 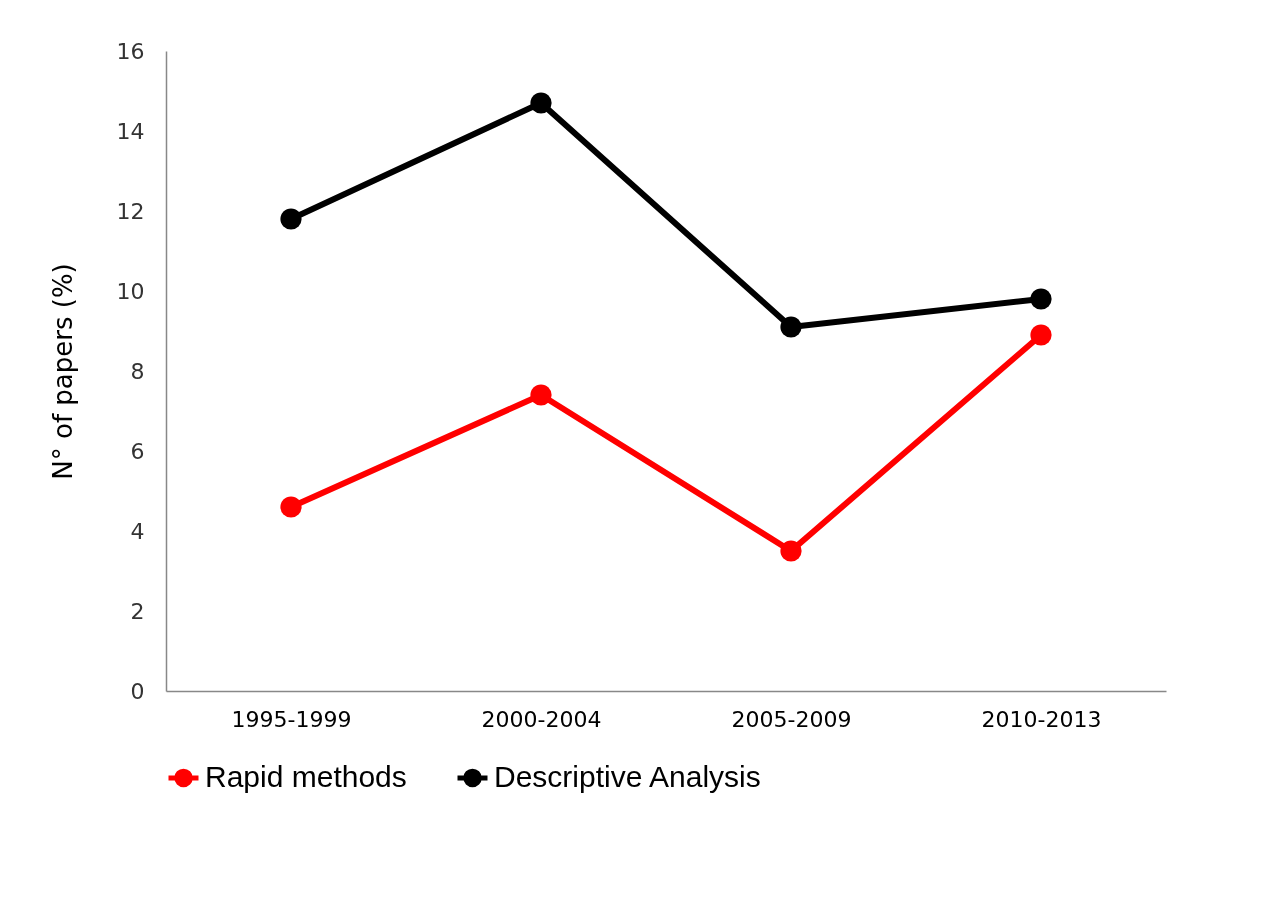 I want to click on y-tick-label: 8, so click(x=137, y=371).